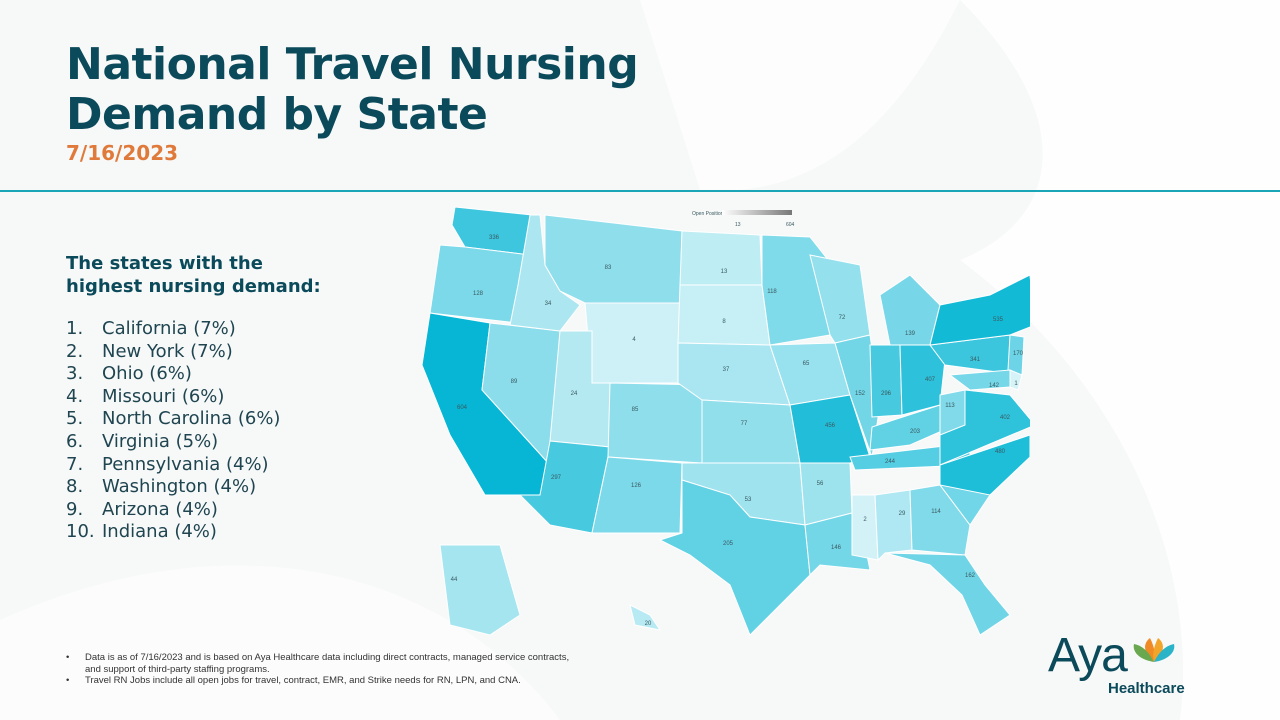  Describe the element at coordinates (772, 292) in the screenshot. I see `state-value-label-mn: 118` at that location.